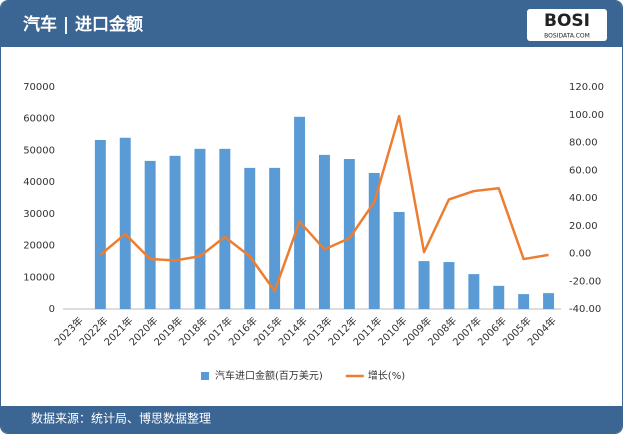 The width and height of the screenshot is (623, 434). What do you see at coordinates (52, 309) in the screenshot?
I see `y-tick-label: 0` at bounding box center [52, 309].